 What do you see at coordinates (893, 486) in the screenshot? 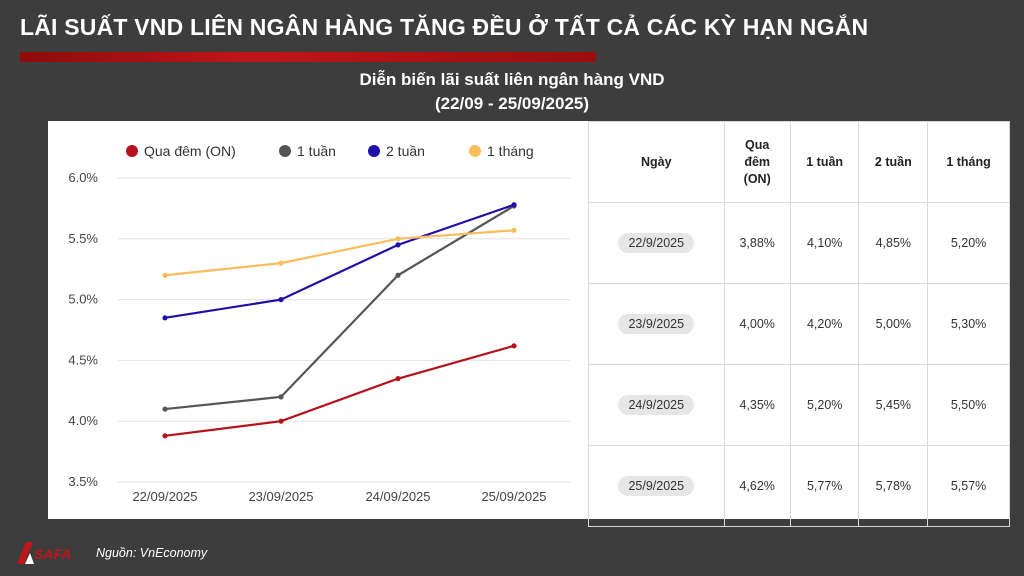
I see `rate-cell: 5,78%` at bounding box center [893, 486].